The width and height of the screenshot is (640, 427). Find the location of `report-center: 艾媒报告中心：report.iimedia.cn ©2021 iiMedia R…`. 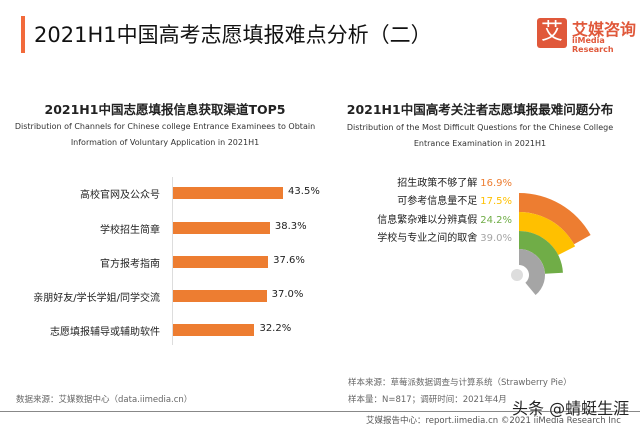

report-center: 艾媒报告中心：report.iimedia.cn ©2021 iiMedia R… is located at coordinates (493, 421).